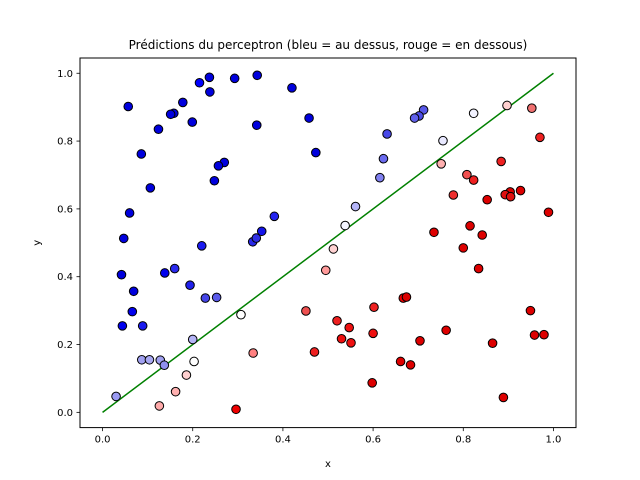 The width and height of the screenshot is (640, 480). What do you see at coordinates (65, 413) in the screenshot?
I see `y-tick-label: 0.0` at bounding box center [65, 413].